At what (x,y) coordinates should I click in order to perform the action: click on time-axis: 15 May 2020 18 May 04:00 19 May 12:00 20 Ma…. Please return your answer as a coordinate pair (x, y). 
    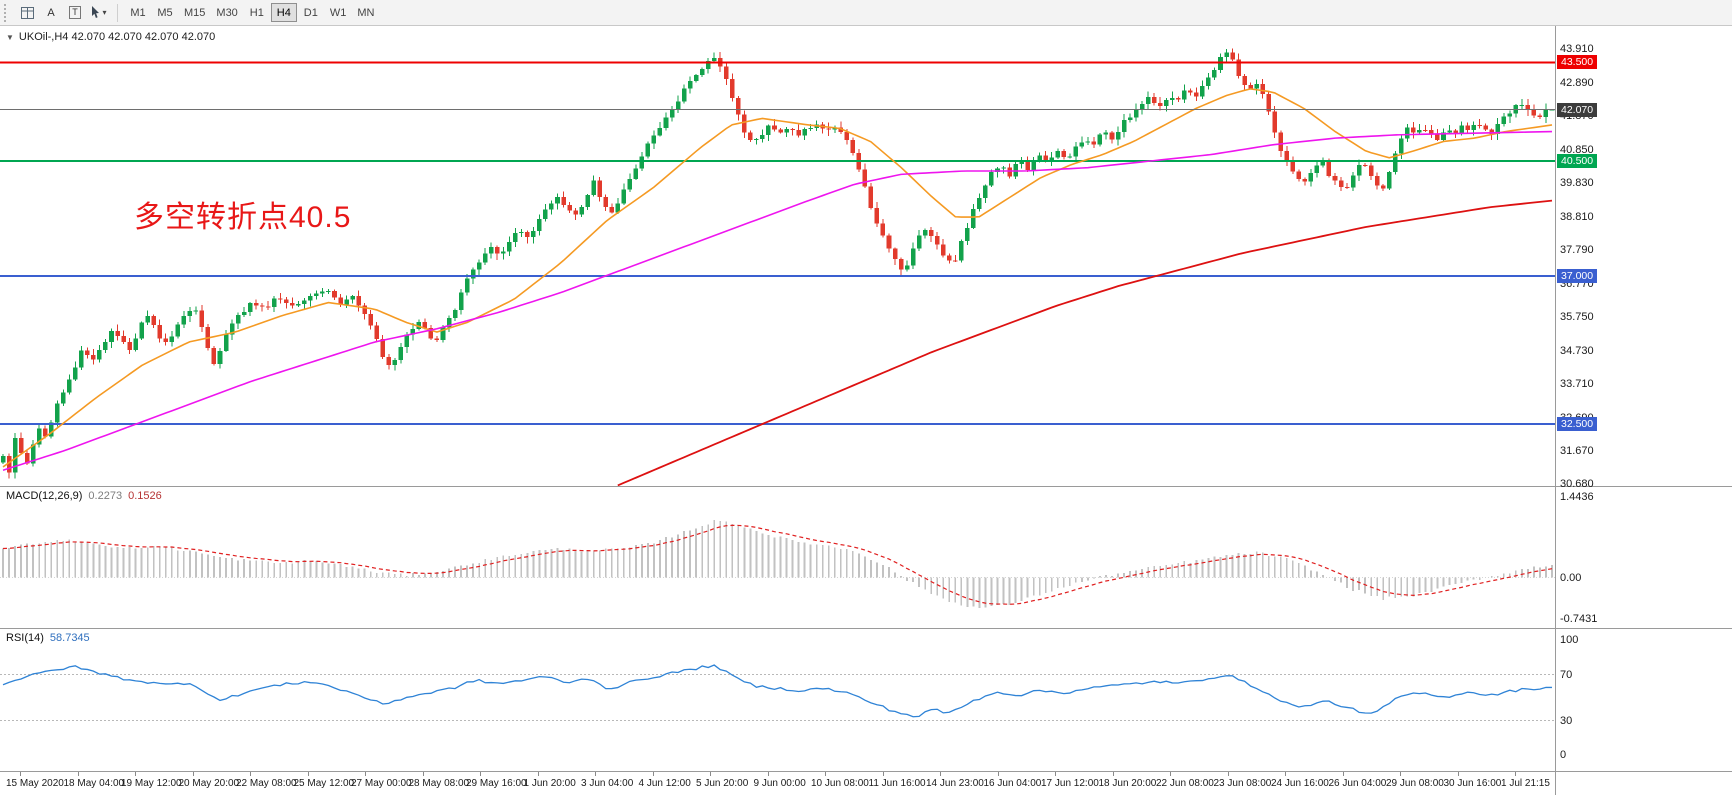
    Looking at the image, I should click on (777, 783).